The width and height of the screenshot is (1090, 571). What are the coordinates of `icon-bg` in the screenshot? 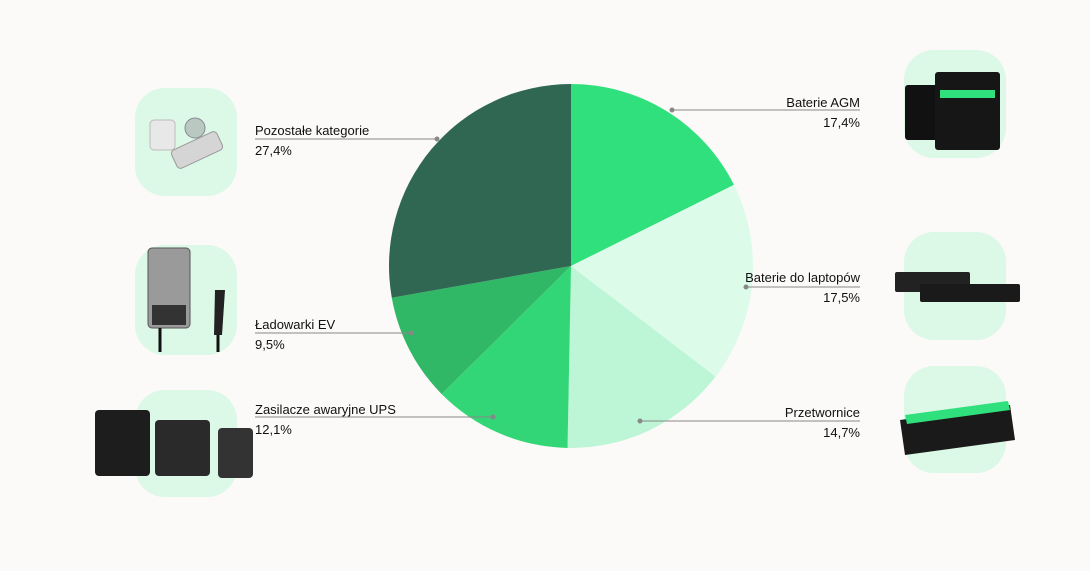 It's located at (186, 142).